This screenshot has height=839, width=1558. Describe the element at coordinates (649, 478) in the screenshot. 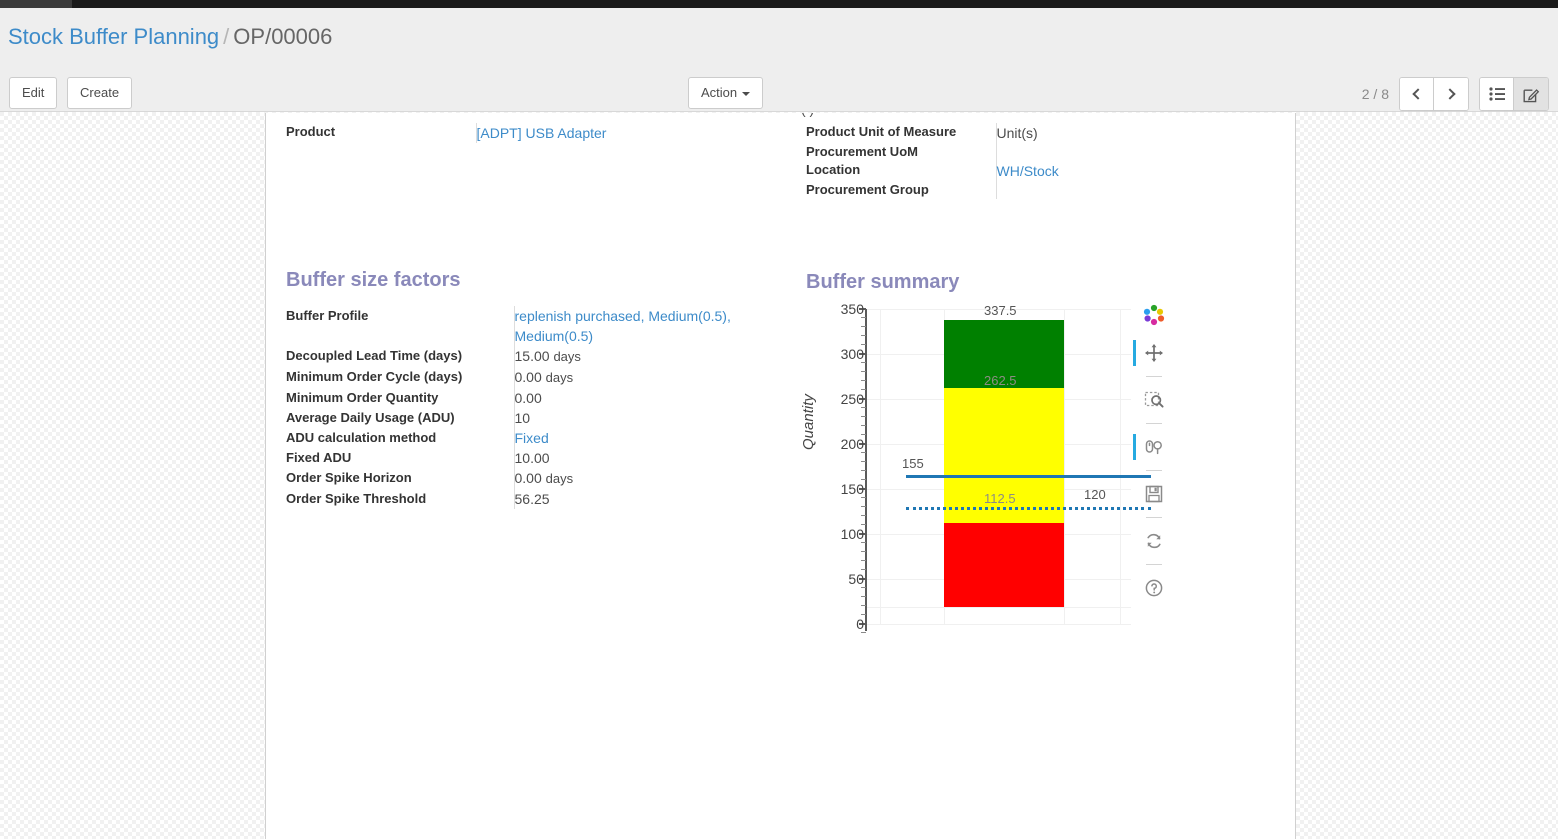

I see `value-order-spike-horizon: 0.00 days` at that location.